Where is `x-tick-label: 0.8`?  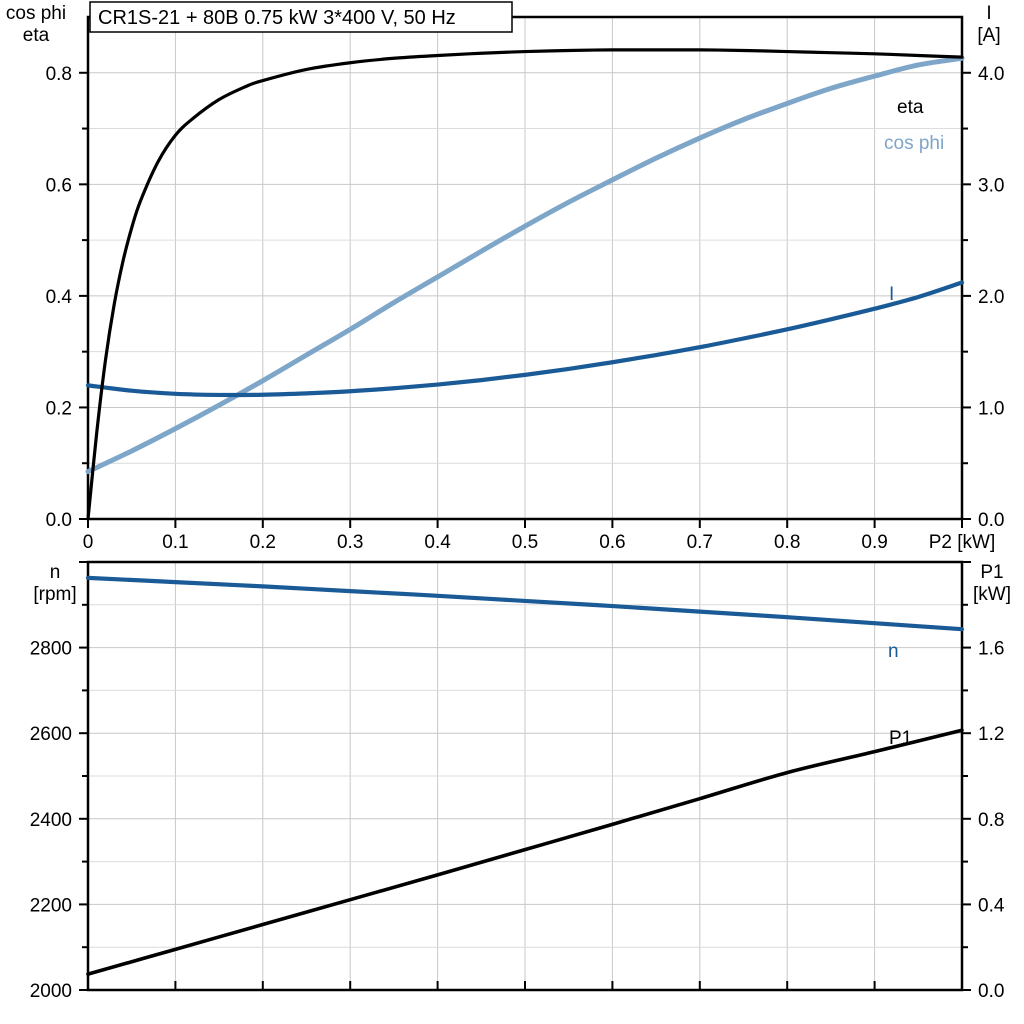
x-tick-label: 0.8 is located at coordinates (787, 542).